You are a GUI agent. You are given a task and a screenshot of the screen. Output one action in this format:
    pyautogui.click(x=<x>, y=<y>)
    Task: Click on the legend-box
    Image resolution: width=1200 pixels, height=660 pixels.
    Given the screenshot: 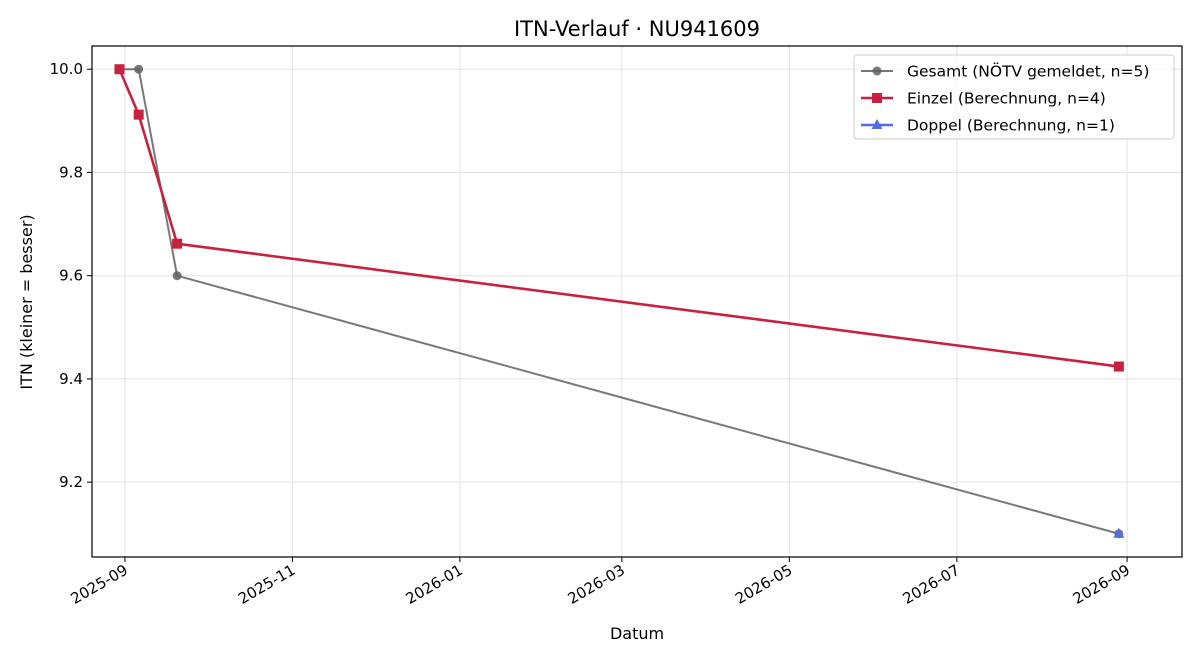 What is the action you would take?
    pyautogui.click(x=1014, y=97)
    